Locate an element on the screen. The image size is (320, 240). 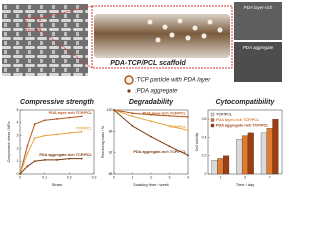
scaffold-image is located at coordinates (45, 40).